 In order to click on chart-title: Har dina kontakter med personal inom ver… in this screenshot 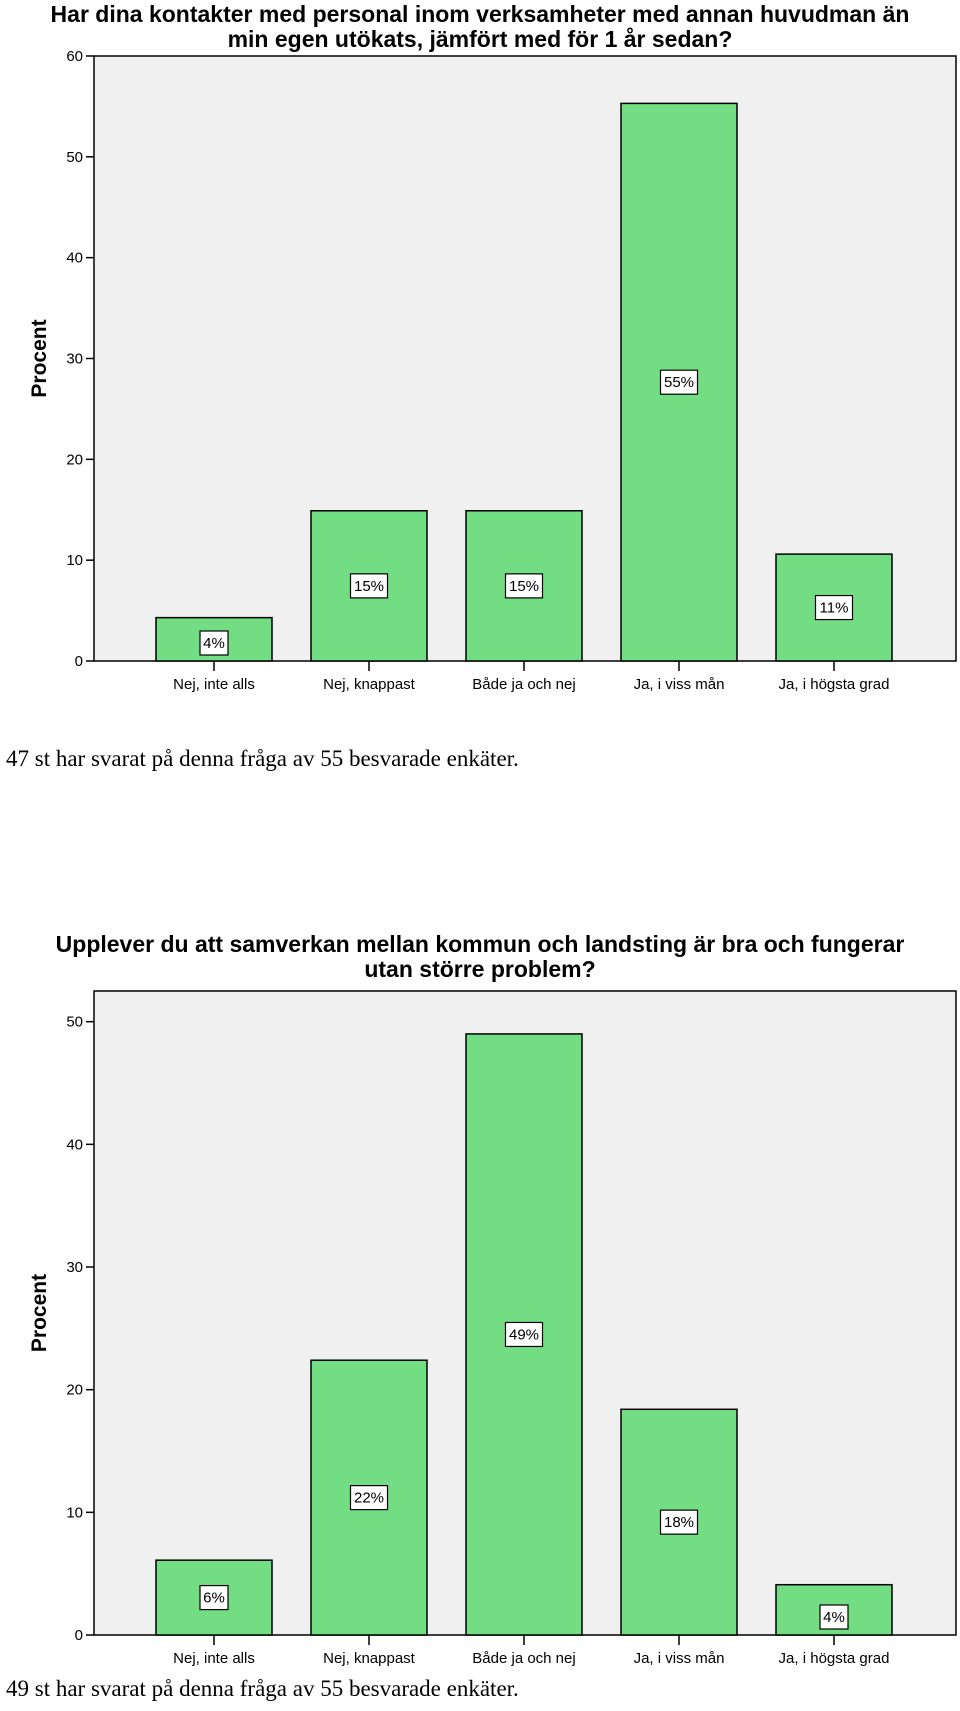, I will do `click(480, 27)`.